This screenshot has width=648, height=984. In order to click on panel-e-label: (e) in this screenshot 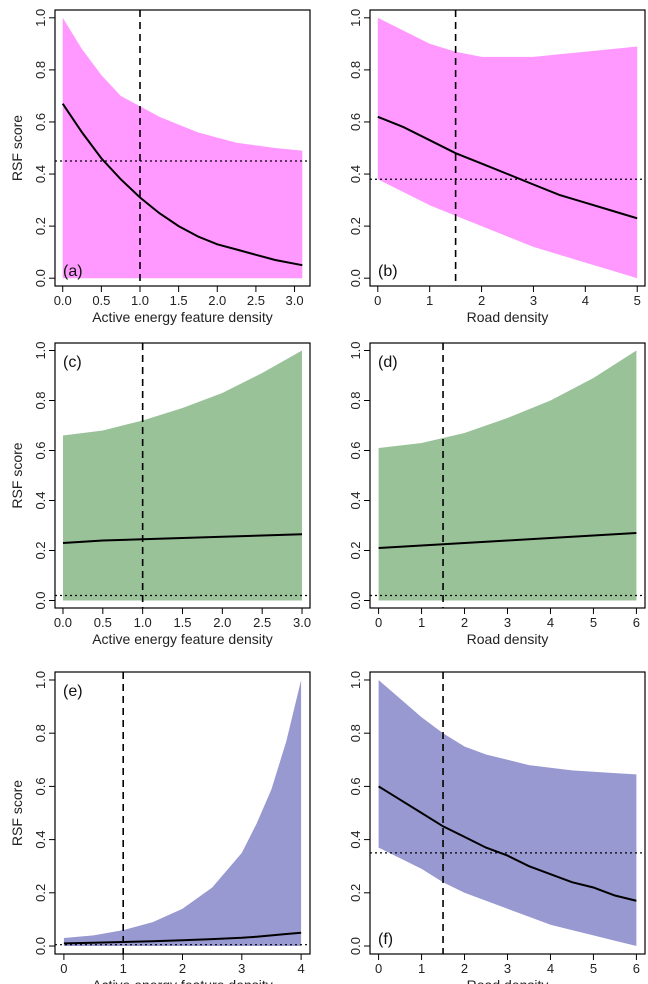, I will do `click(73, 691)`.